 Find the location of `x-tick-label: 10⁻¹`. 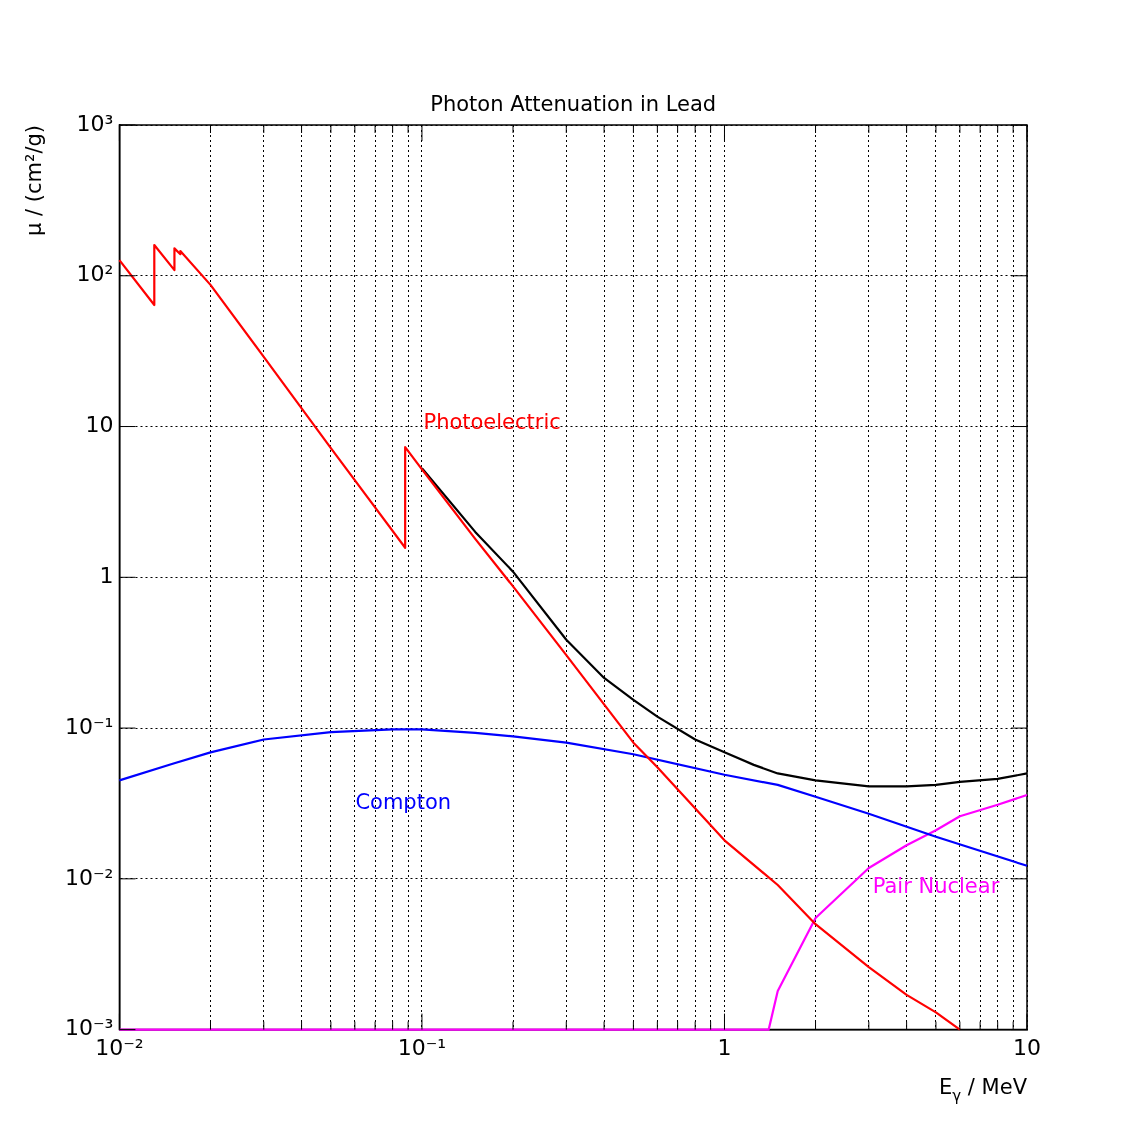

x-tick-label: 10⁻¹ is located at coordinates (422, 1047).